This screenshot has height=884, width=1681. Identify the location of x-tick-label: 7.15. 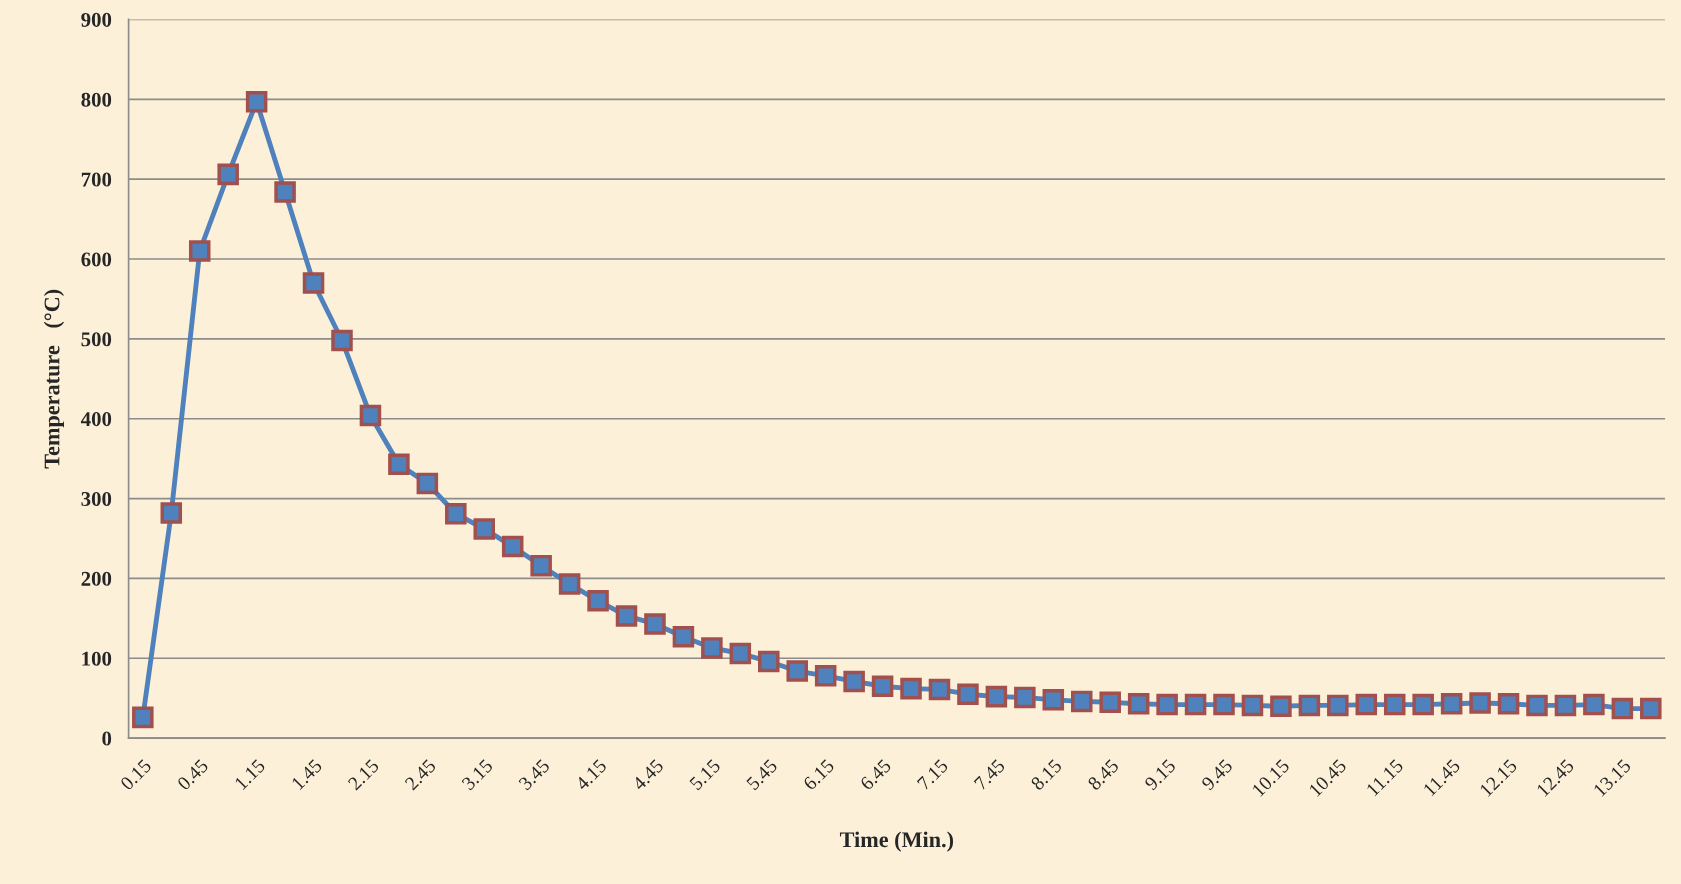
(932, 774).